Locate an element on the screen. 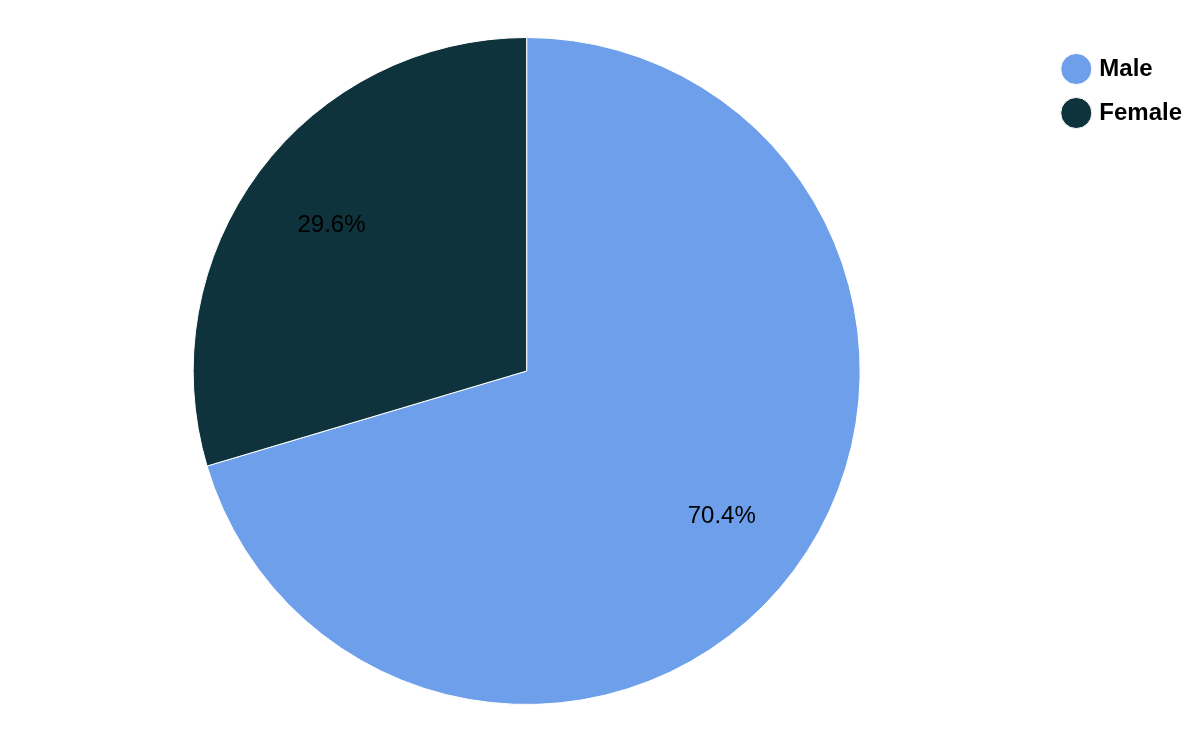 This screenshot has height=742, width=1200. data-label: 70.4% is located at coordinates (721, 515).